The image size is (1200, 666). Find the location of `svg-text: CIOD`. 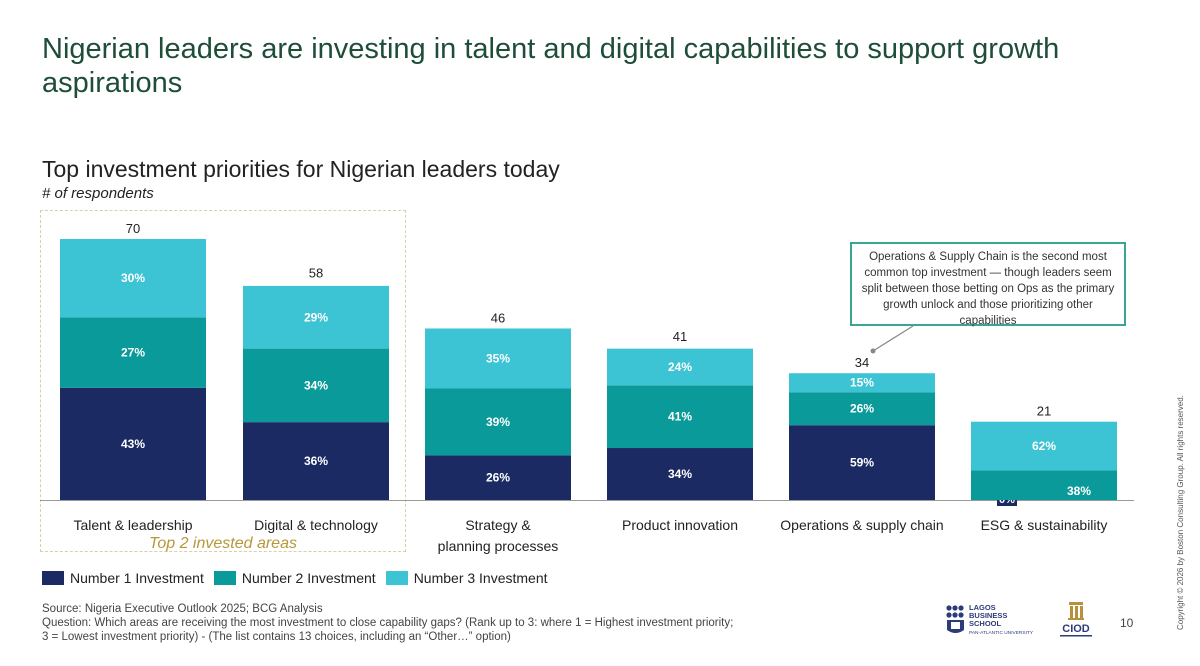

svg-text: CIOD is located at coordinates (1076, 629).